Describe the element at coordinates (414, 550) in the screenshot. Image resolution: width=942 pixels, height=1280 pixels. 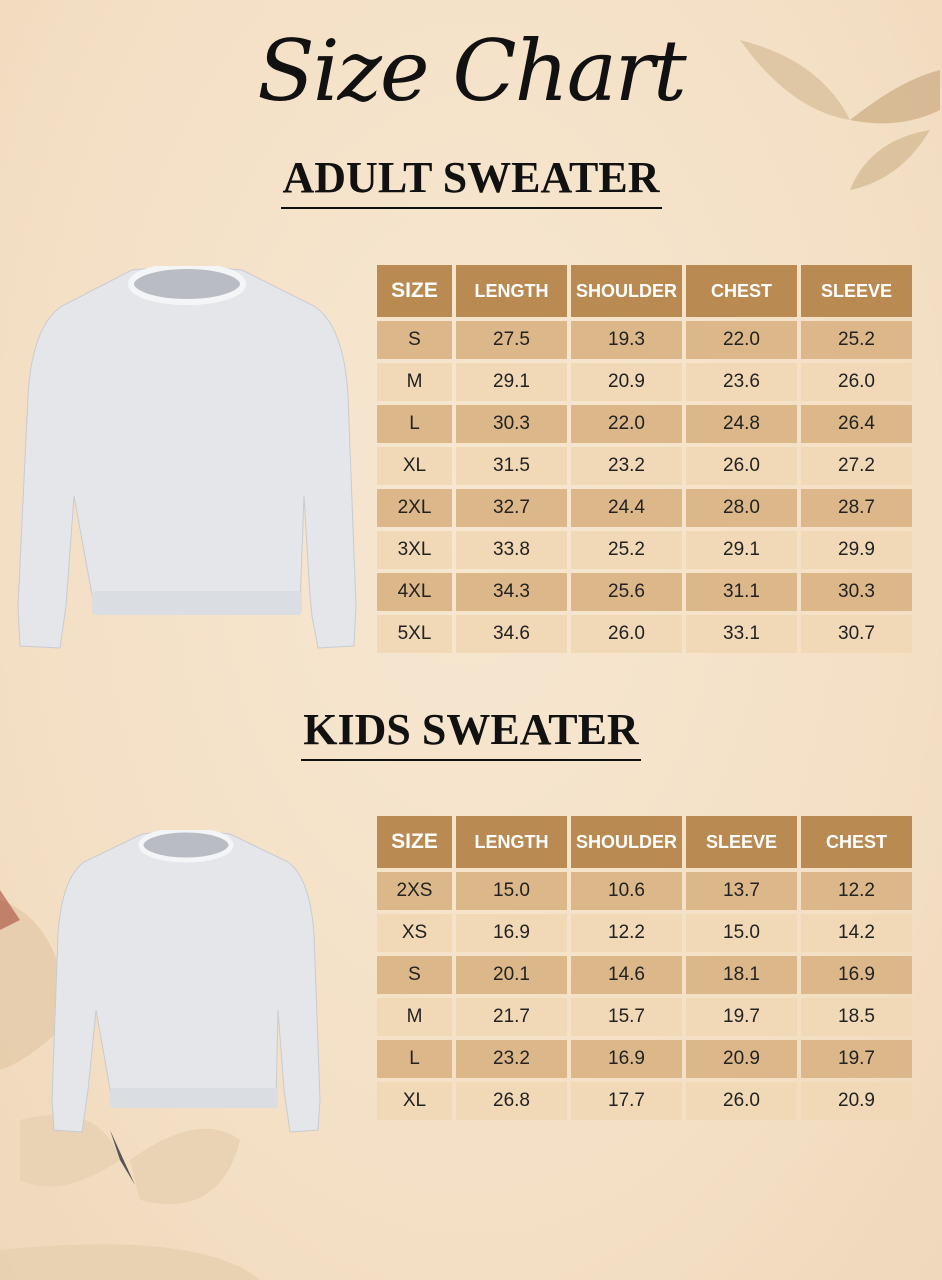
I see `size-cell: 3XL` at that location.